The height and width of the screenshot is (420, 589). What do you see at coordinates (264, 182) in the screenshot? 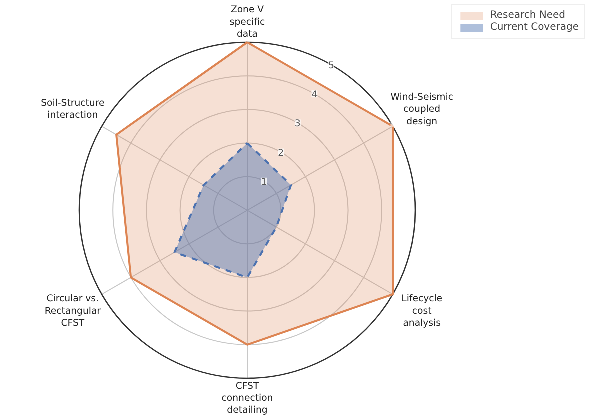
I see `y-tick-label: 1` at bounding box center [264, 182].